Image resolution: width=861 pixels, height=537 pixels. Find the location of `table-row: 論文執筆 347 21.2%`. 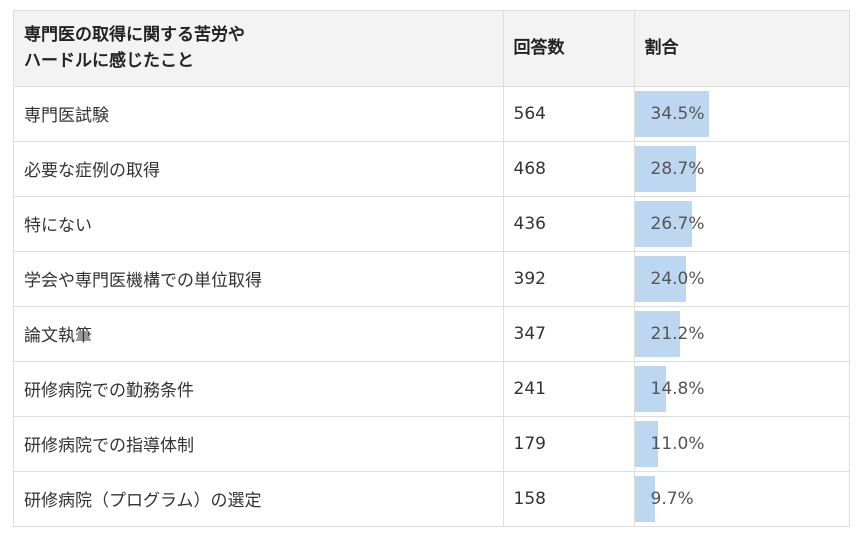

table-row: 論文執筆 347 21.2% is located at coordinates (431, 334).